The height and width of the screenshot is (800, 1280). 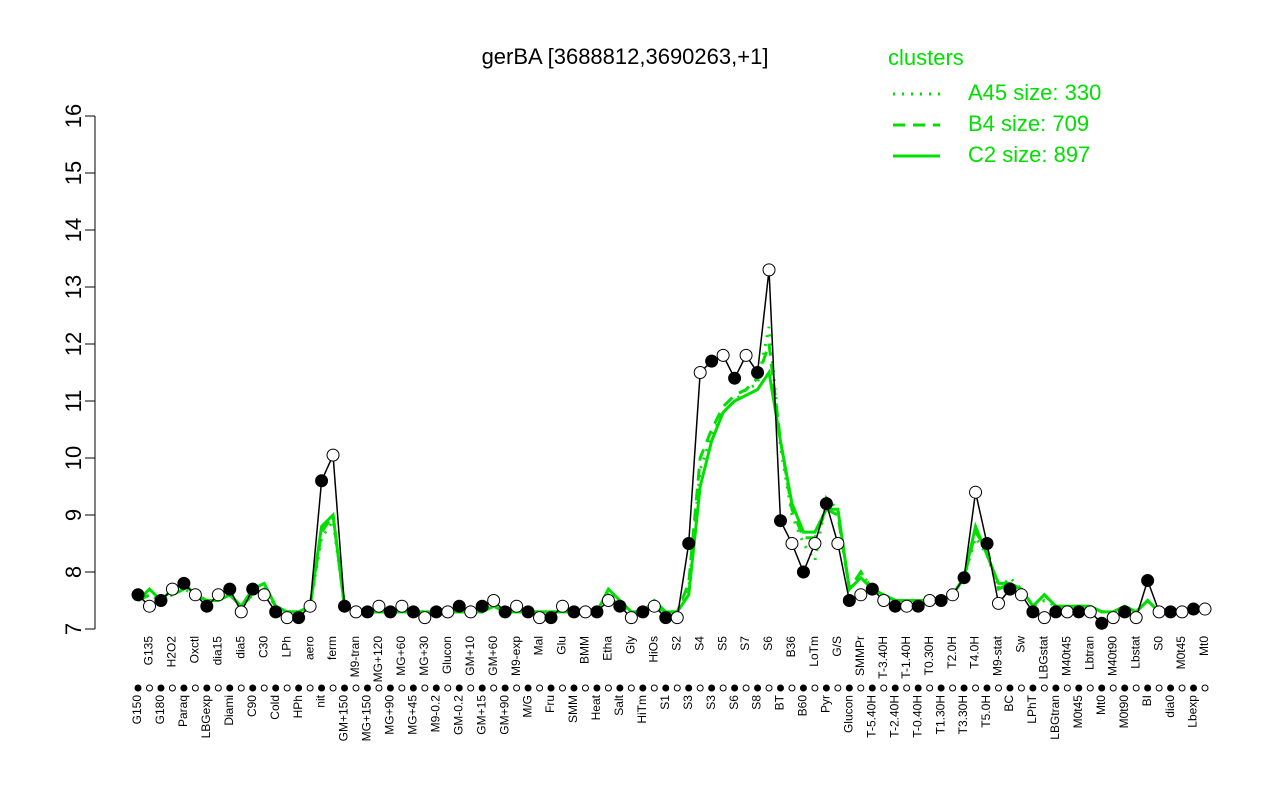 What do you see at coordinates (378, 659) in the screenshot?
I see `x-tick-label: MG+120` at bounding box center [378, 659].